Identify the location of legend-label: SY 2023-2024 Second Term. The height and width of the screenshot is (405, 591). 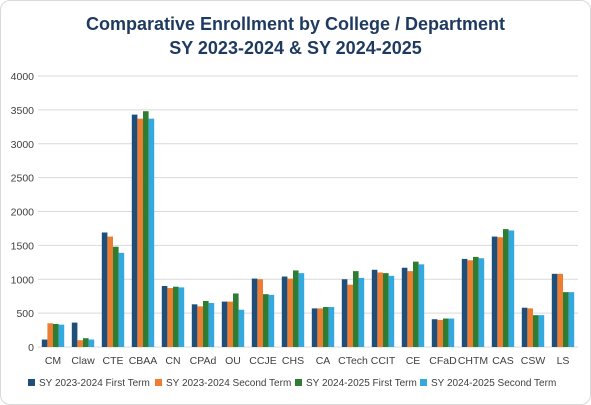
(228, 383).